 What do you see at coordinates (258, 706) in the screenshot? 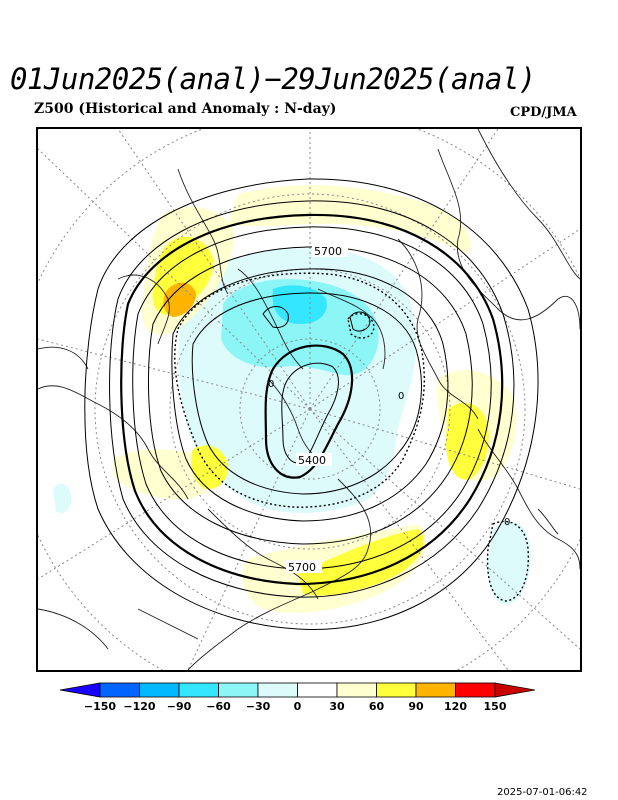
I see `colorbar-tick-label: −30` at bounding box center [258, 706].